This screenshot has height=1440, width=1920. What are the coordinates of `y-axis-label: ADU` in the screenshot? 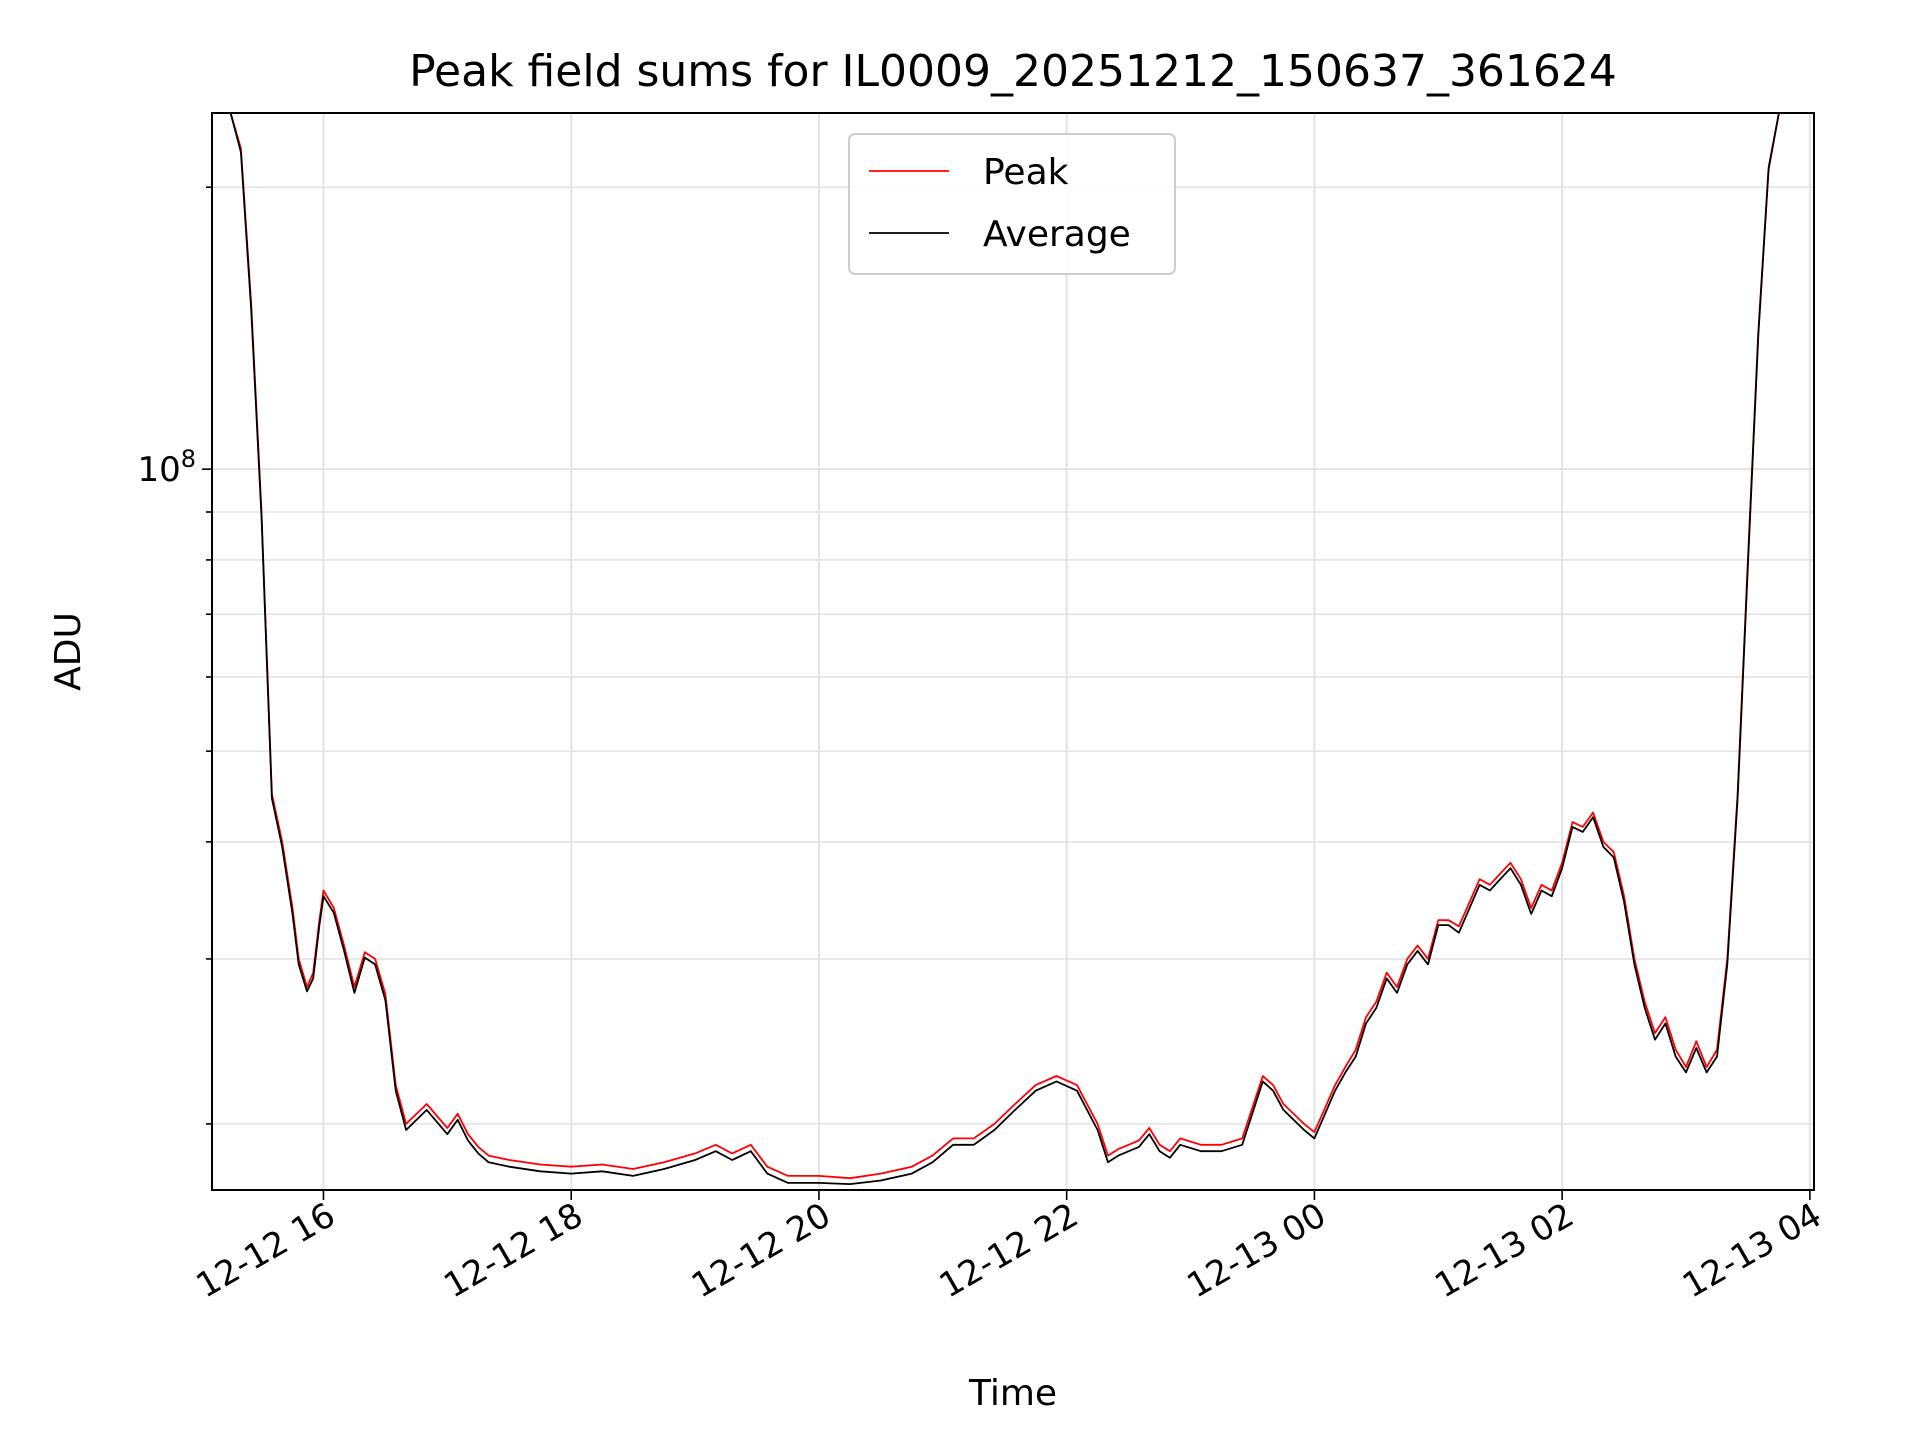 It's located at (68, 651).